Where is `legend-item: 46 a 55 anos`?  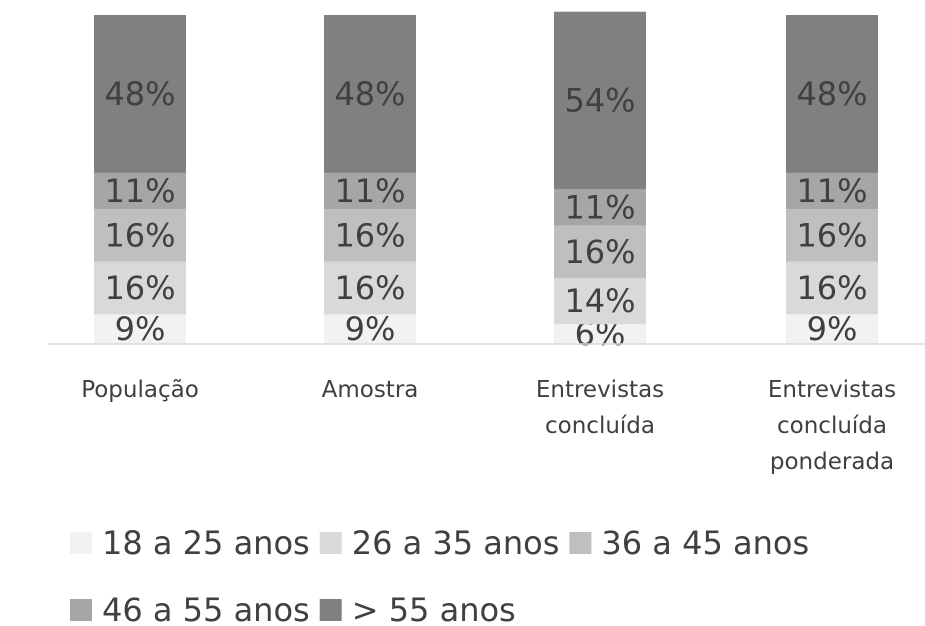
legend-item: 46 a 55 anos is located at coordinates (190, 608).